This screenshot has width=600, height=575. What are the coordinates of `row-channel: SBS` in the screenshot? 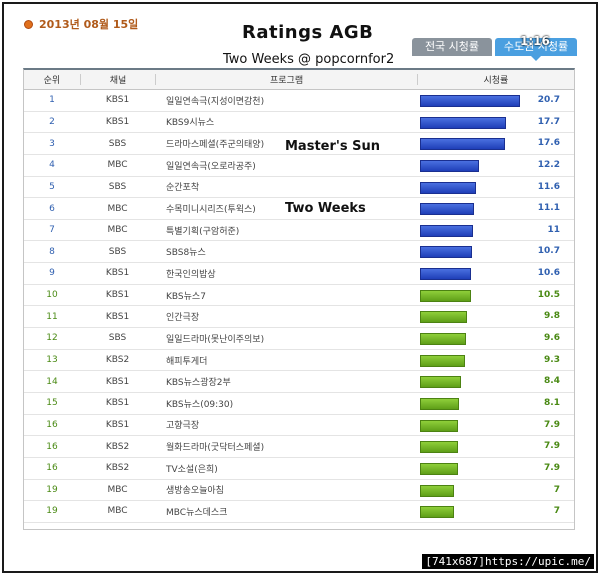 It's located at (117, 143).